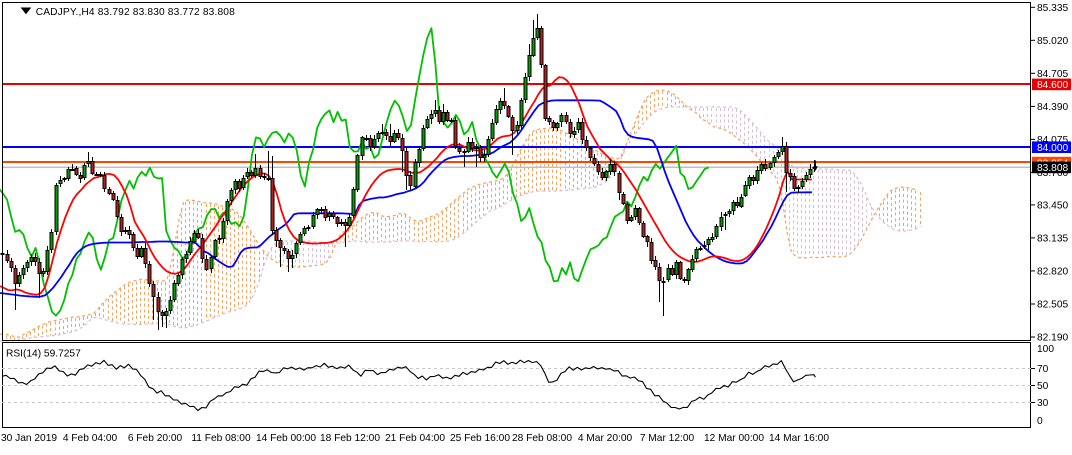 The width and height of the screenshot is (1072, 455). Describe the element at coordinates (1043, 386) in the screenshot. I see `svg-text: 50` at that location.